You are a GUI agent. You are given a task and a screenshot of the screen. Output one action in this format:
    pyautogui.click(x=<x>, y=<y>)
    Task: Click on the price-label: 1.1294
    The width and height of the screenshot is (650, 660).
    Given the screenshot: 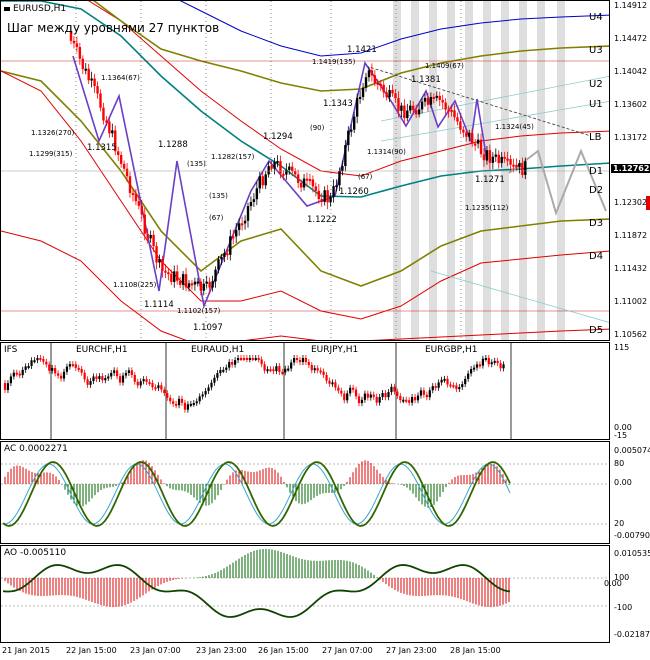 What is the action you would take?
    pyautogui.click(x=278, y=137)
    